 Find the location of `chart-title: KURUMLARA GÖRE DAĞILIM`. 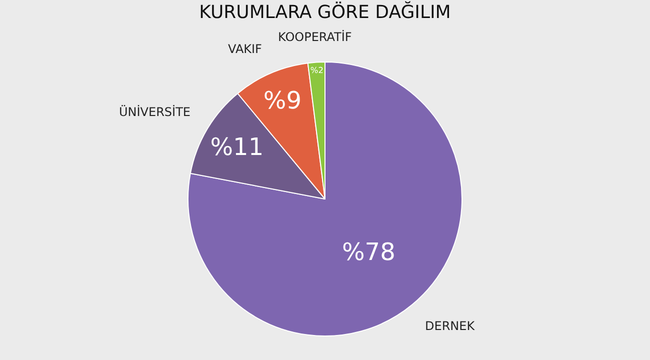

chart-title: KURUMLARA GÖRE DAĞILIM is located at coordinates (325, 12).